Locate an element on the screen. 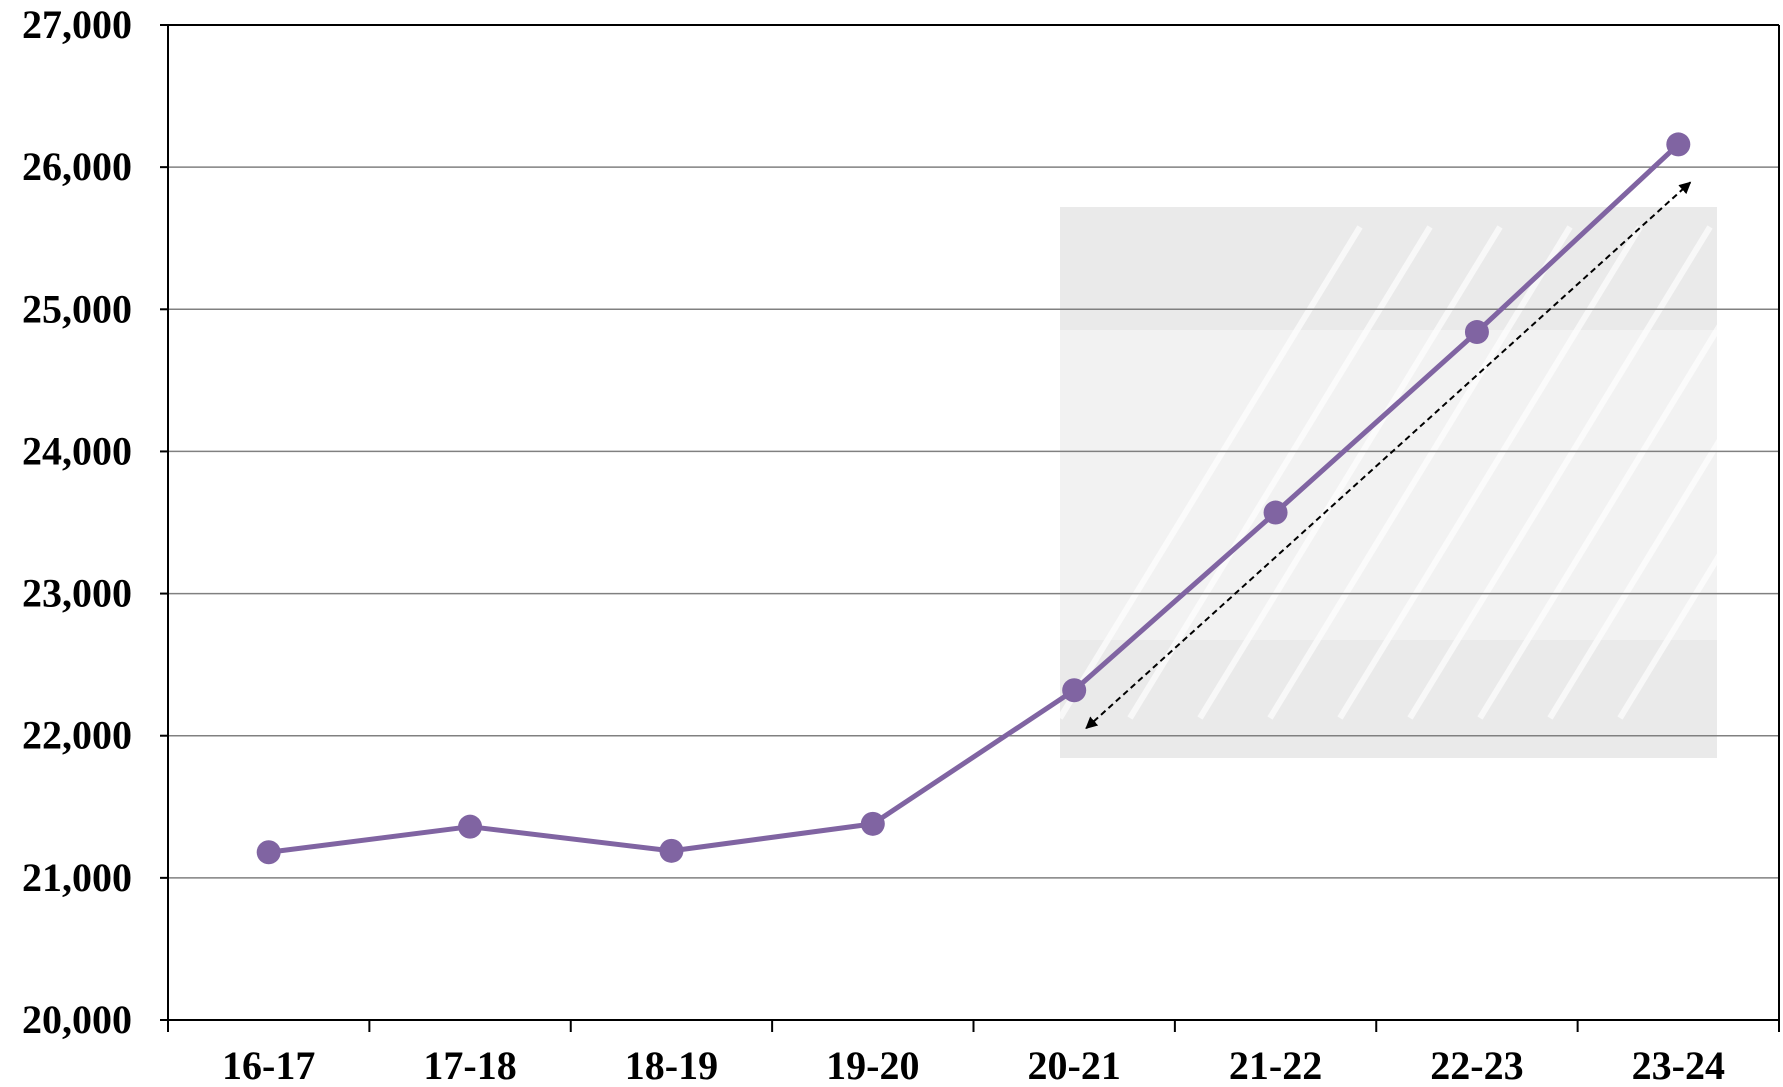 The height and width of the screenshot is (1087, 1783). y-tick-label: 22,000 is located at coordinates (77, 735).